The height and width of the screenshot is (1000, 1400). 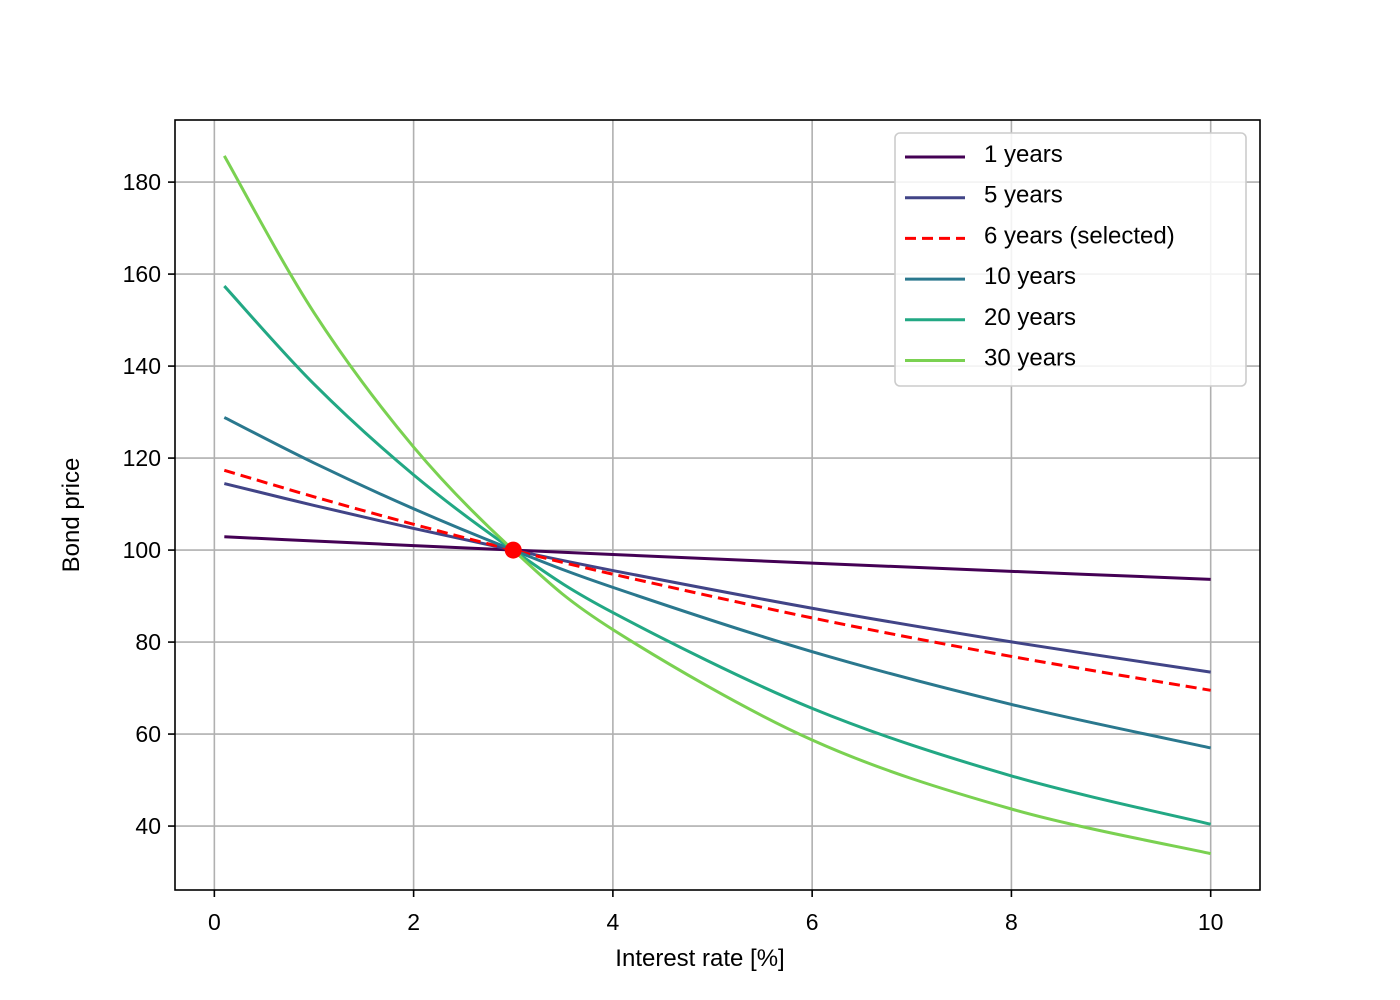 What do you see at coordinates (71, 515) in the screenshot?
I see `y-axis-label: Bond price` at bounding box center [71, 515].